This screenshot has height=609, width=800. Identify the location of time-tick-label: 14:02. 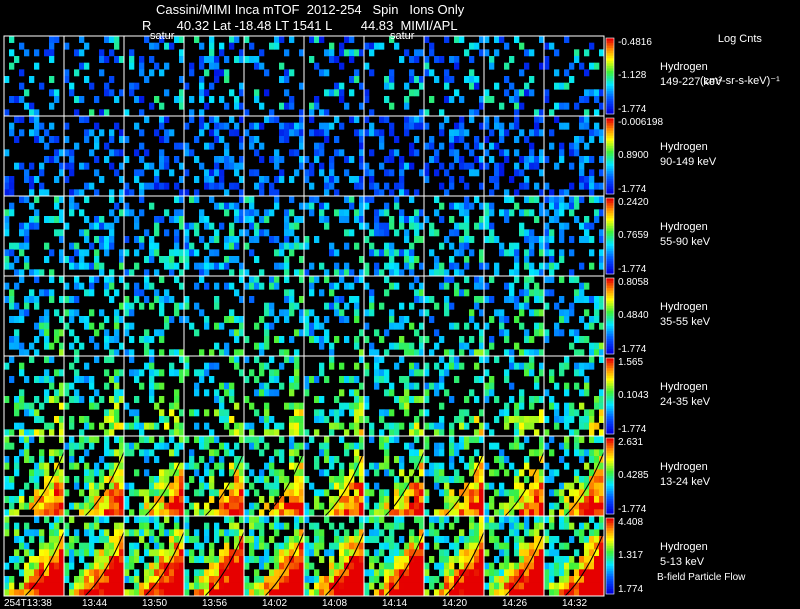
(275, 603).